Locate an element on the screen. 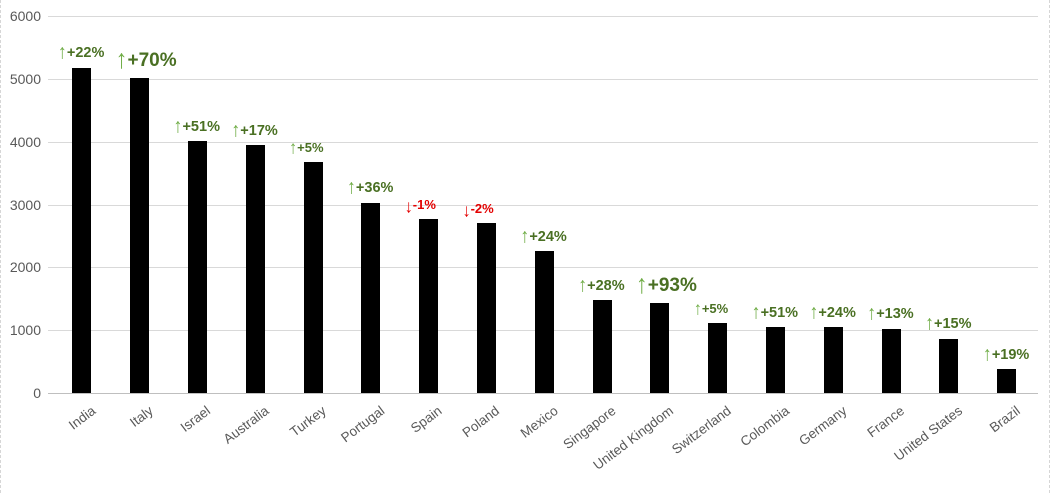 This screenshot has height=493, width=1050. x-axis-label-turkey: Turkey is located at coordinates (308, 421).